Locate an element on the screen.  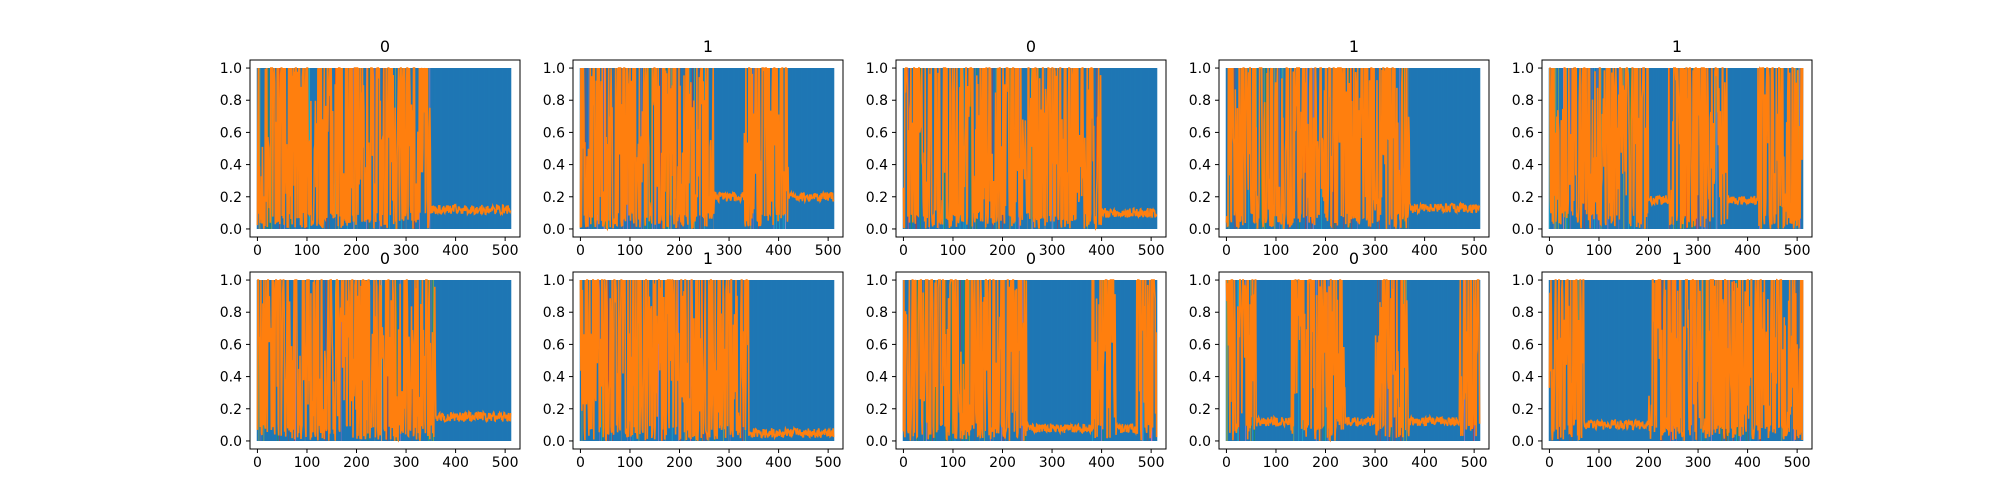
subplot-3: 1 0 100 200 300 400 500 0.0 0.2 0.4 0.6 0.8 1.0 is located at coordinates (1339, 148).